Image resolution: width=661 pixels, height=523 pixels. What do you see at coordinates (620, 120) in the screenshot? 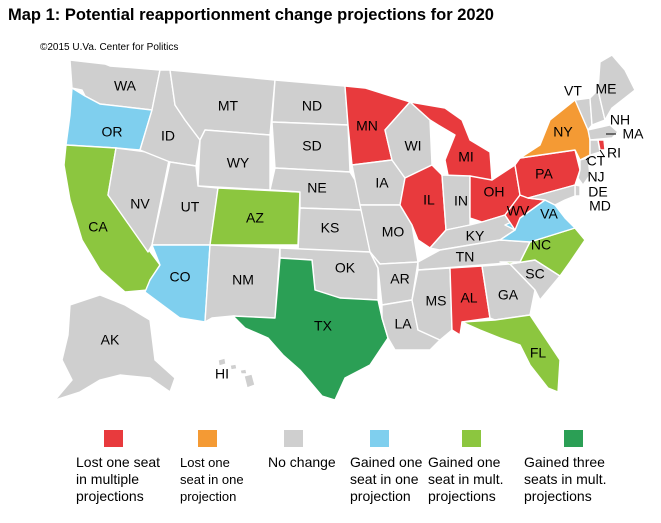
I see `label-NH: NH` at bounding box center [620, 120].